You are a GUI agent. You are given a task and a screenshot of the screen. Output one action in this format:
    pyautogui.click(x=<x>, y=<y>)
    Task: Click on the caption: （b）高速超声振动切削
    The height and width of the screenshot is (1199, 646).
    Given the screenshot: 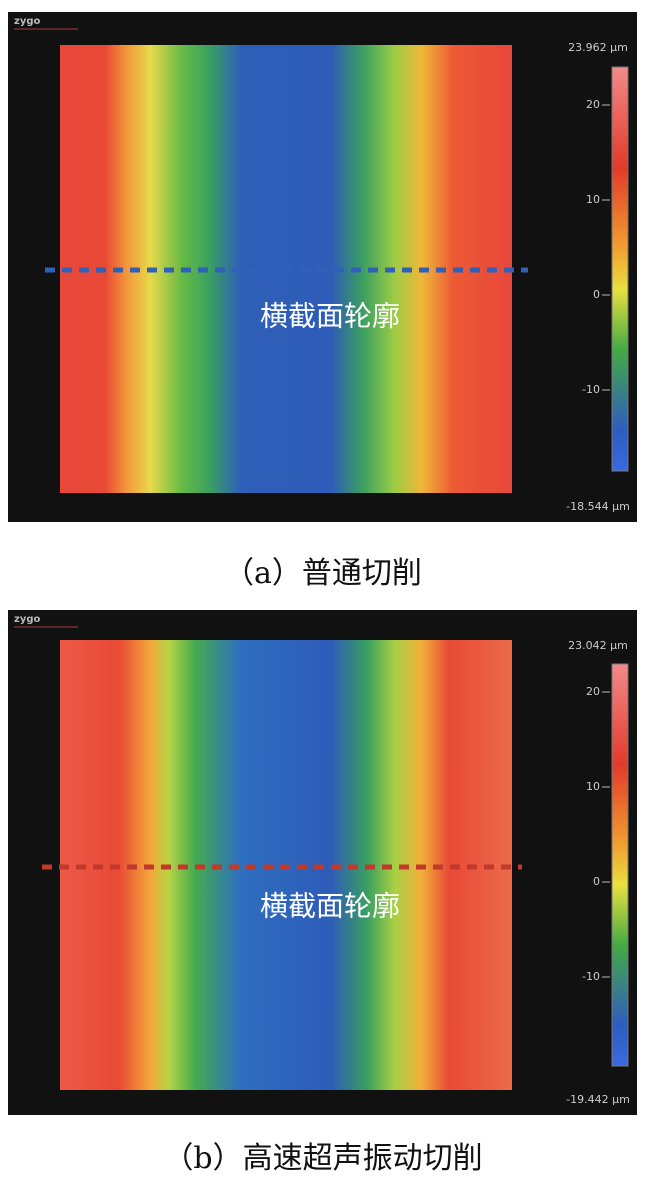 What is the action you would take?
    pyautogui.click(x=322, y=1158)
    